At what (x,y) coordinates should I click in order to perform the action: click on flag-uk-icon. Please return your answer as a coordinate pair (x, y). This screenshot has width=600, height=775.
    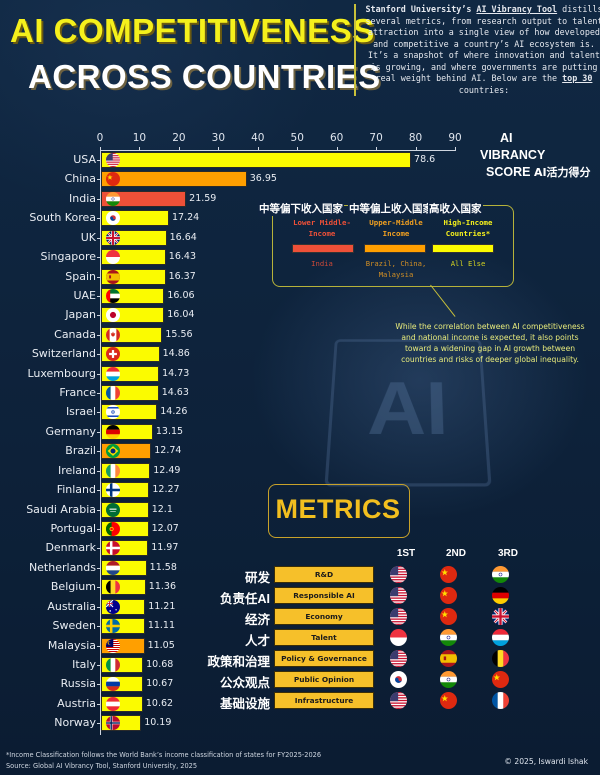
    Looking at the image, I should click on (500, 616).